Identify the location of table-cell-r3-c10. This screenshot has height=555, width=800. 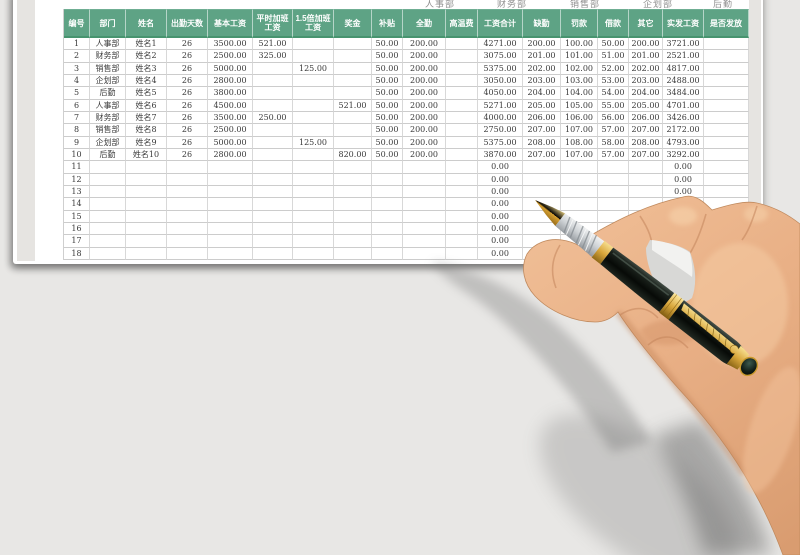
(462, 68).